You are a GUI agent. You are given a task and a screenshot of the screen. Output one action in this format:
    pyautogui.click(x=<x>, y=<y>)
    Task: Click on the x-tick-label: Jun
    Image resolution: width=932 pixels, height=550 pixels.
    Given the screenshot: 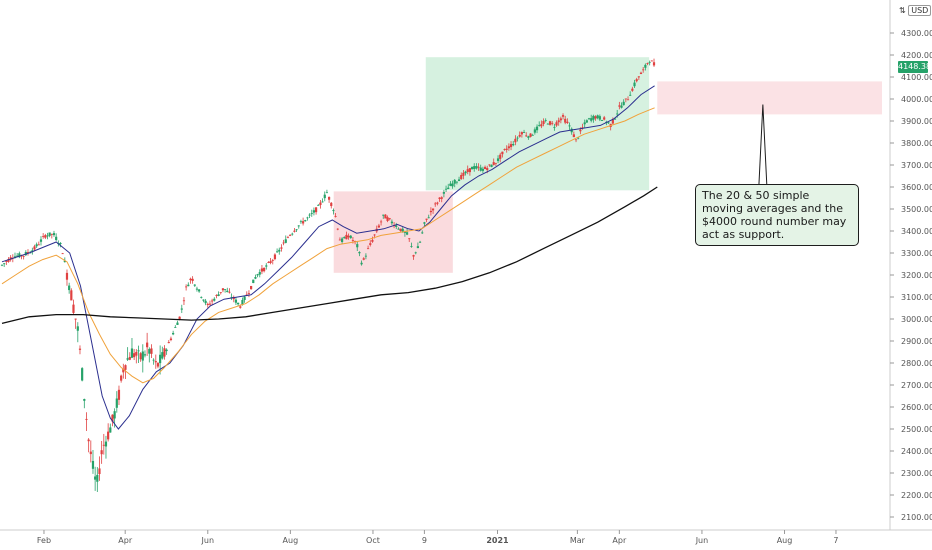 What is the action you would take?
    pyautogui.click(x=702, y=540)
    